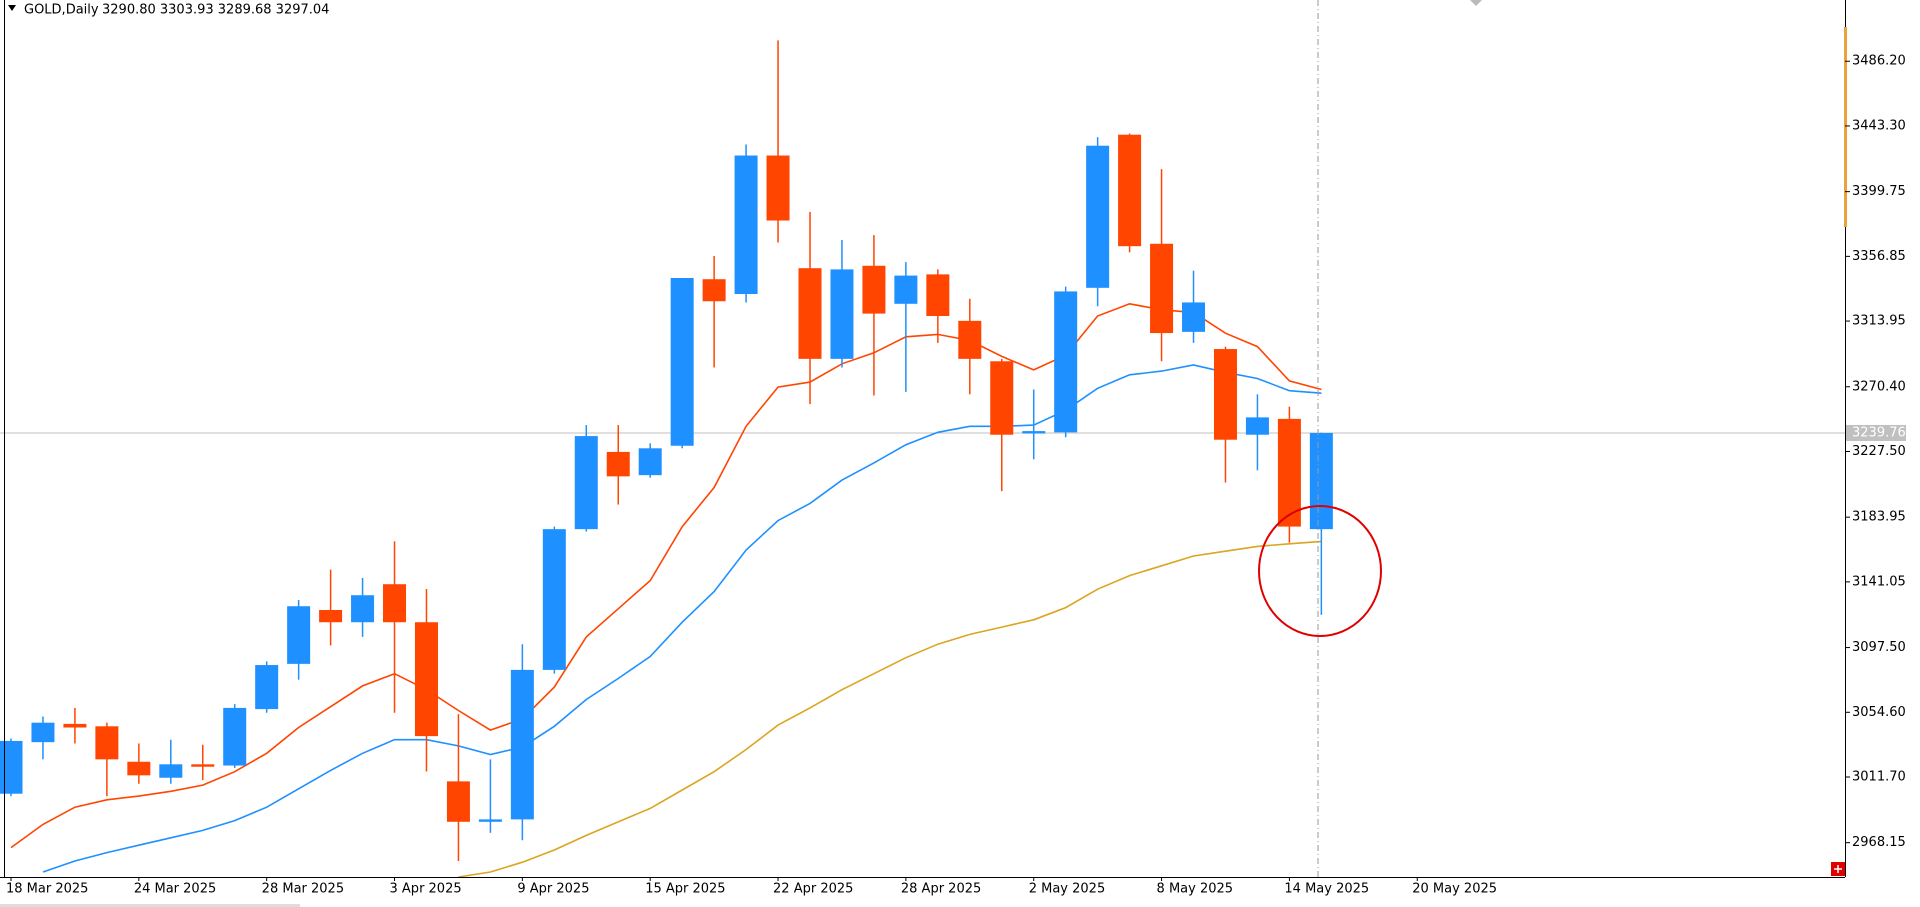 Image resolution: width=1920 pixels, height=907 pixels. Describe the element at coordinates (1320, 571) in the screenshot. I see `highlight-circle` at that location.